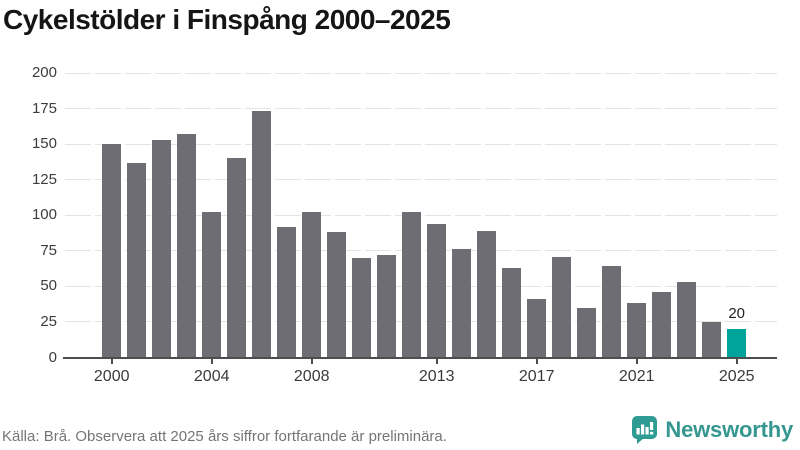 This screenshot has height=450, width=800. Describe the element at coordinates (462, 303) in the screenshot. I see `bar-2014` at that location.